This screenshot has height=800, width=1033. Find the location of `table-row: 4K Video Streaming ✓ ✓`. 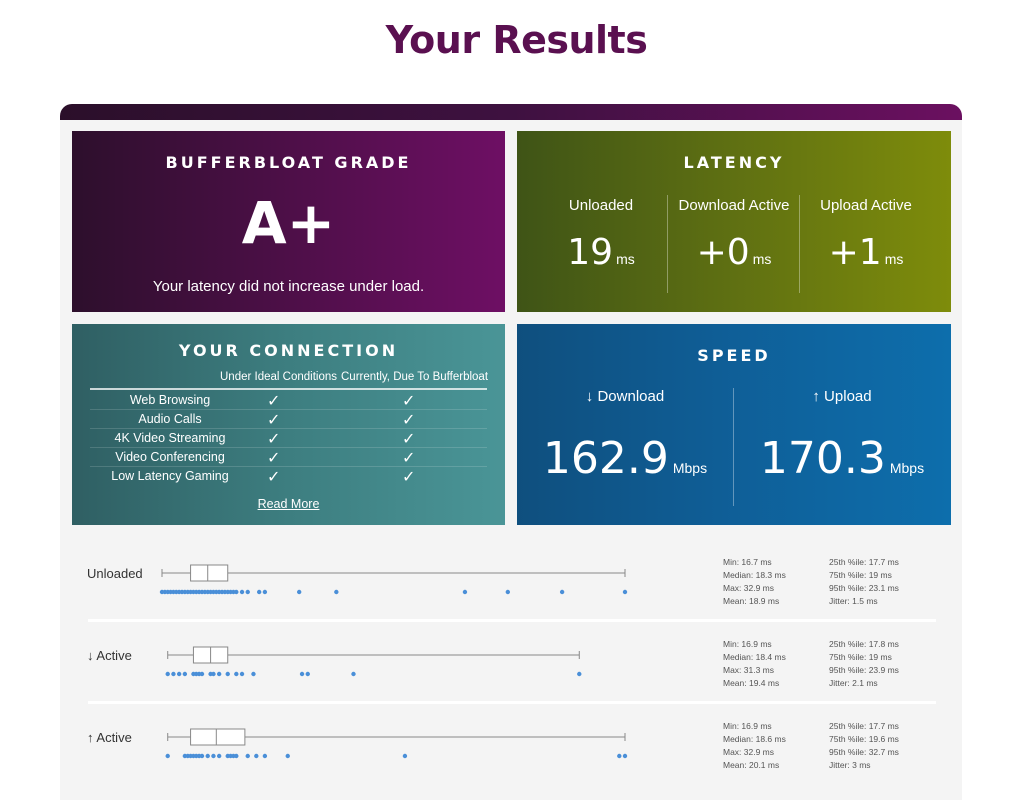

table-row: 4K Video Streaming ✓ ✓ is located at coordinates (288, 438).